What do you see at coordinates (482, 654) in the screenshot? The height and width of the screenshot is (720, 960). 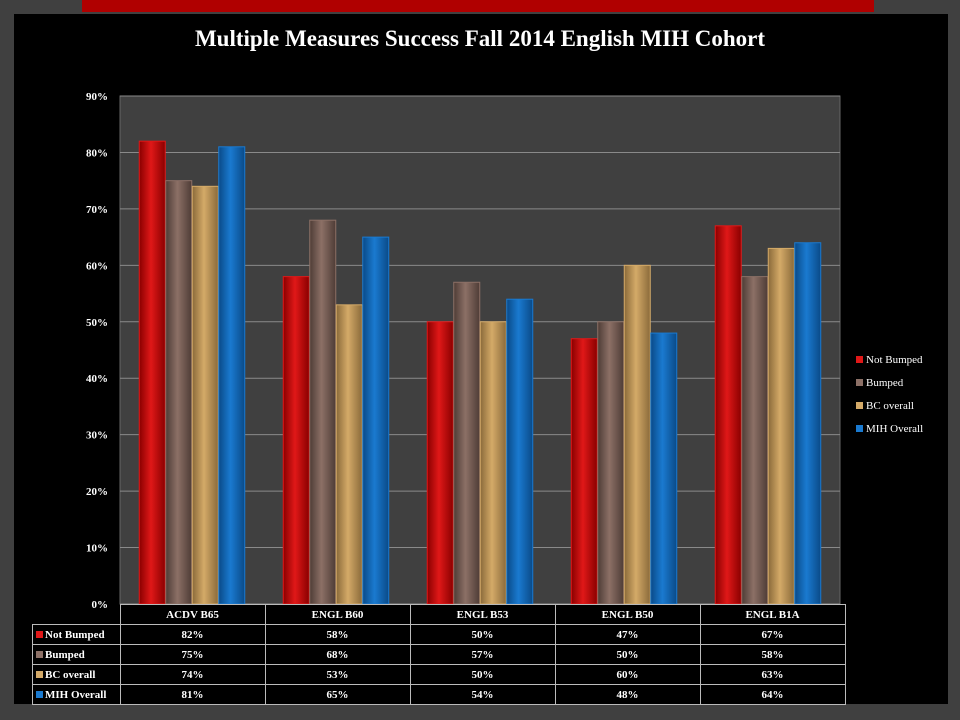 I see `table-cell: 57%` at bounding box center [482, 654].